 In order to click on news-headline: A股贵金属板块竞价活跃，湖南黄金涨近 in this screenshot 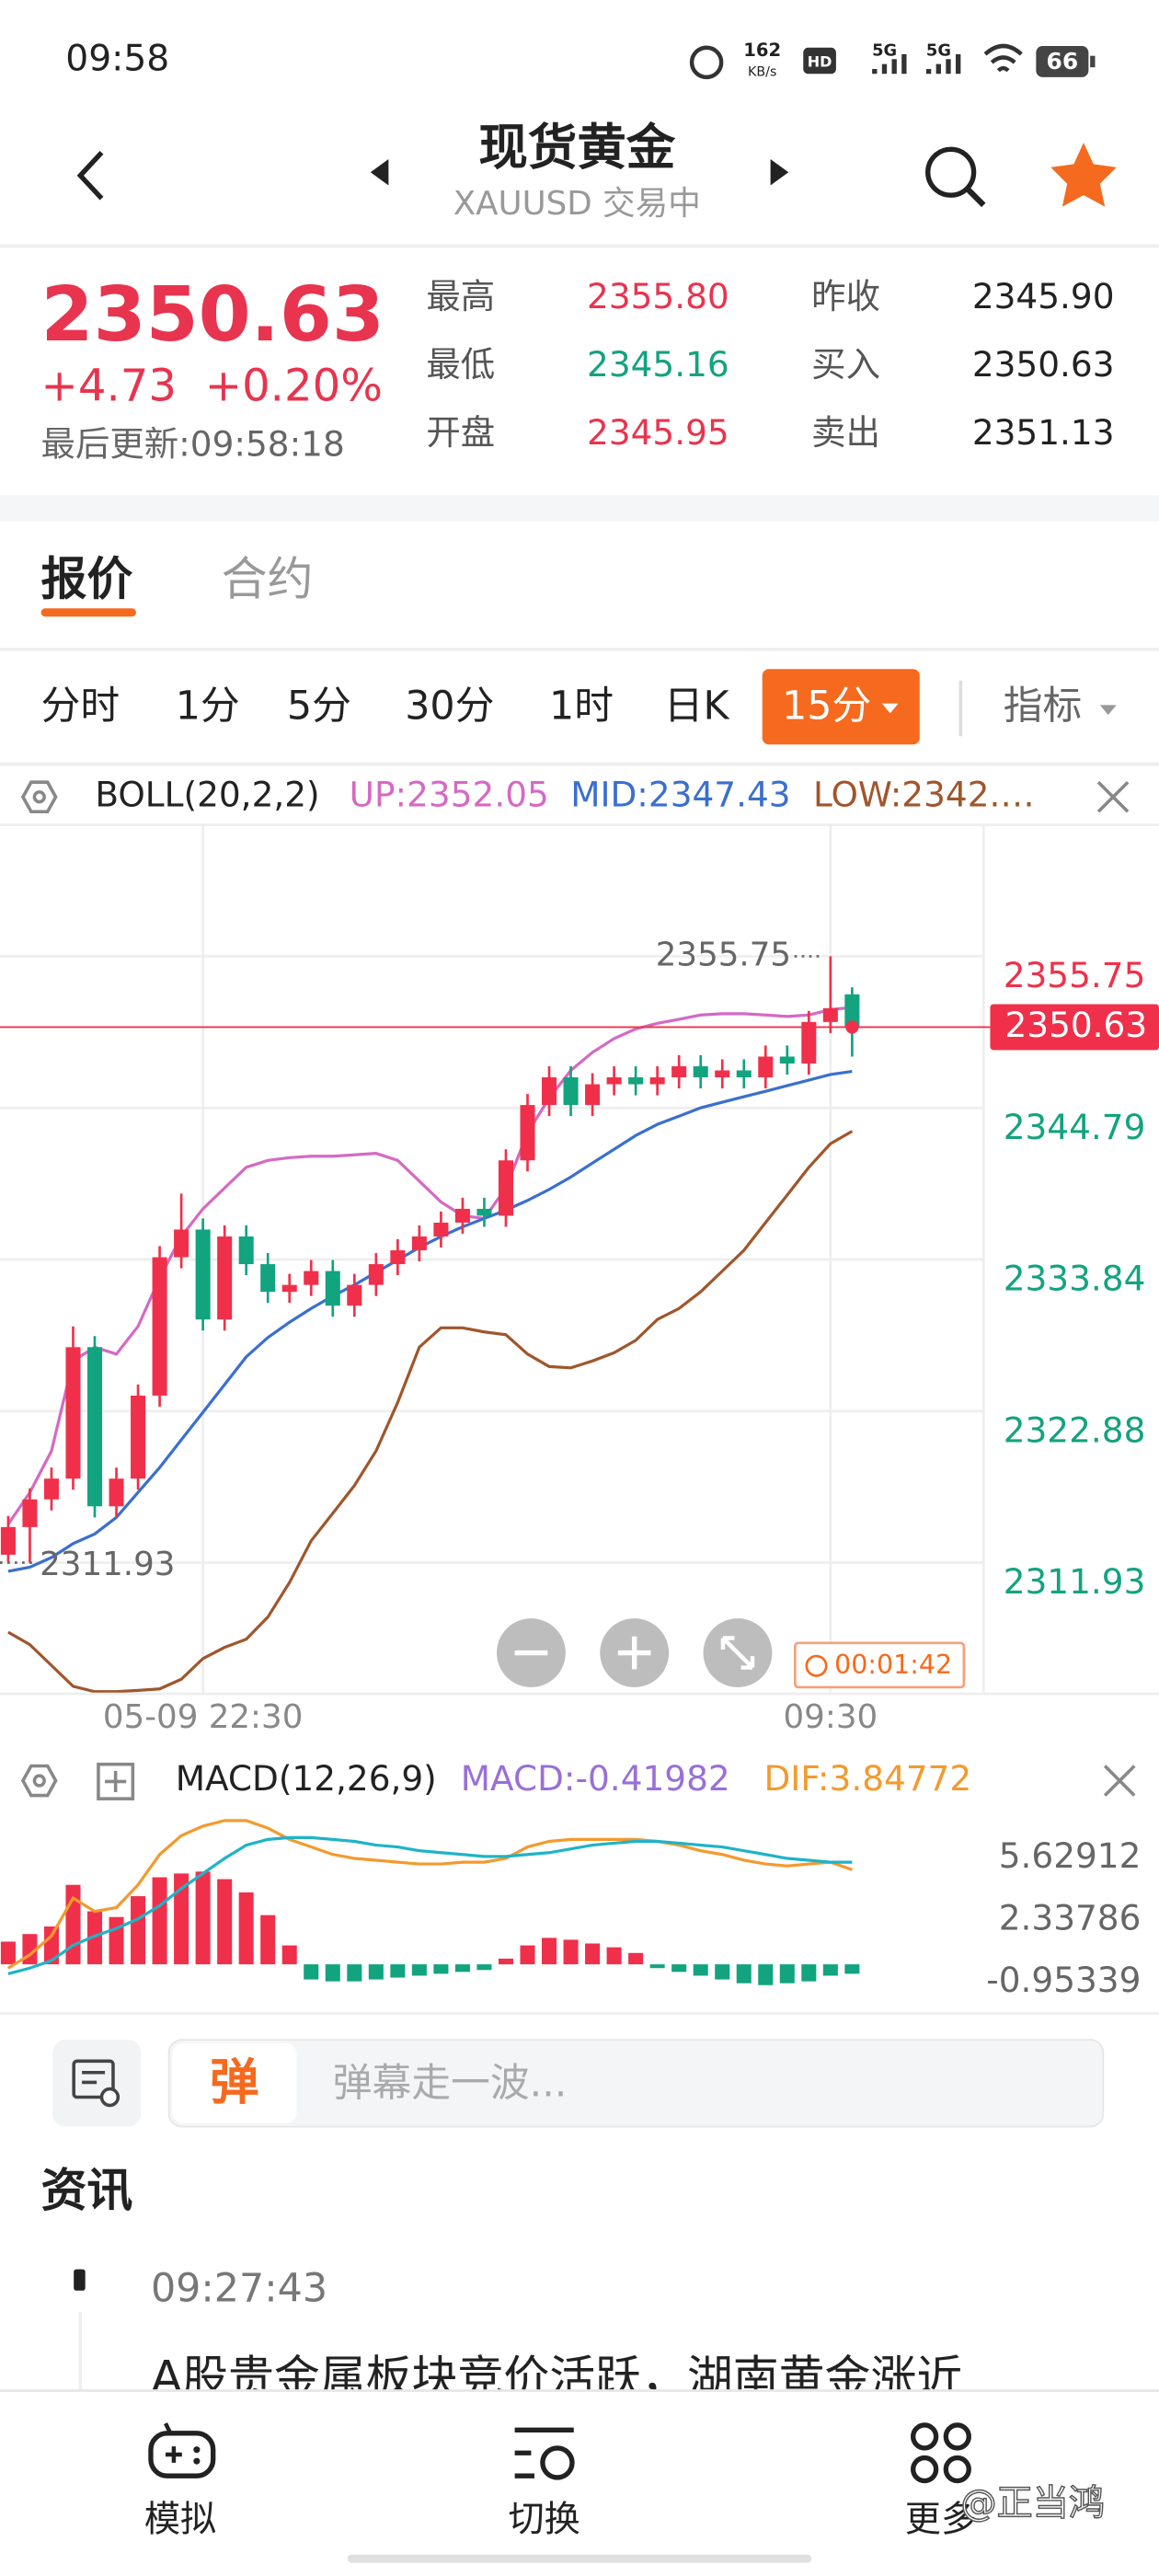, I will do `click(556, 2377)`.